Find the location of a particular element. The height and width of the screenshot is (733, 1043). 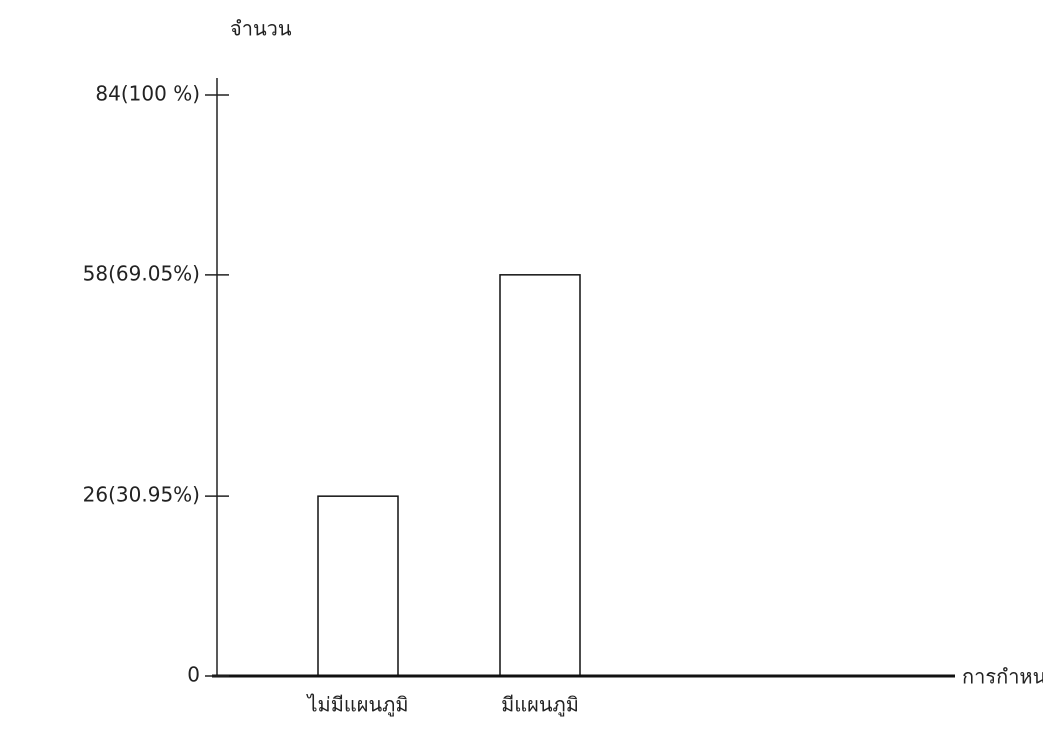

y-tick-label: 84(100 %) is located at coordinates (147, 94).